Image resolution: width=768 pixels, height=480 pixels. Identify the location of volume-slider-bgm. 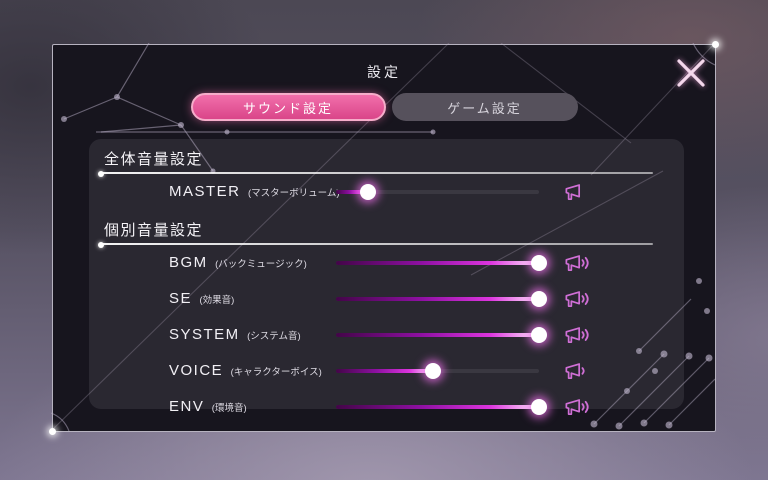
(441, 263).